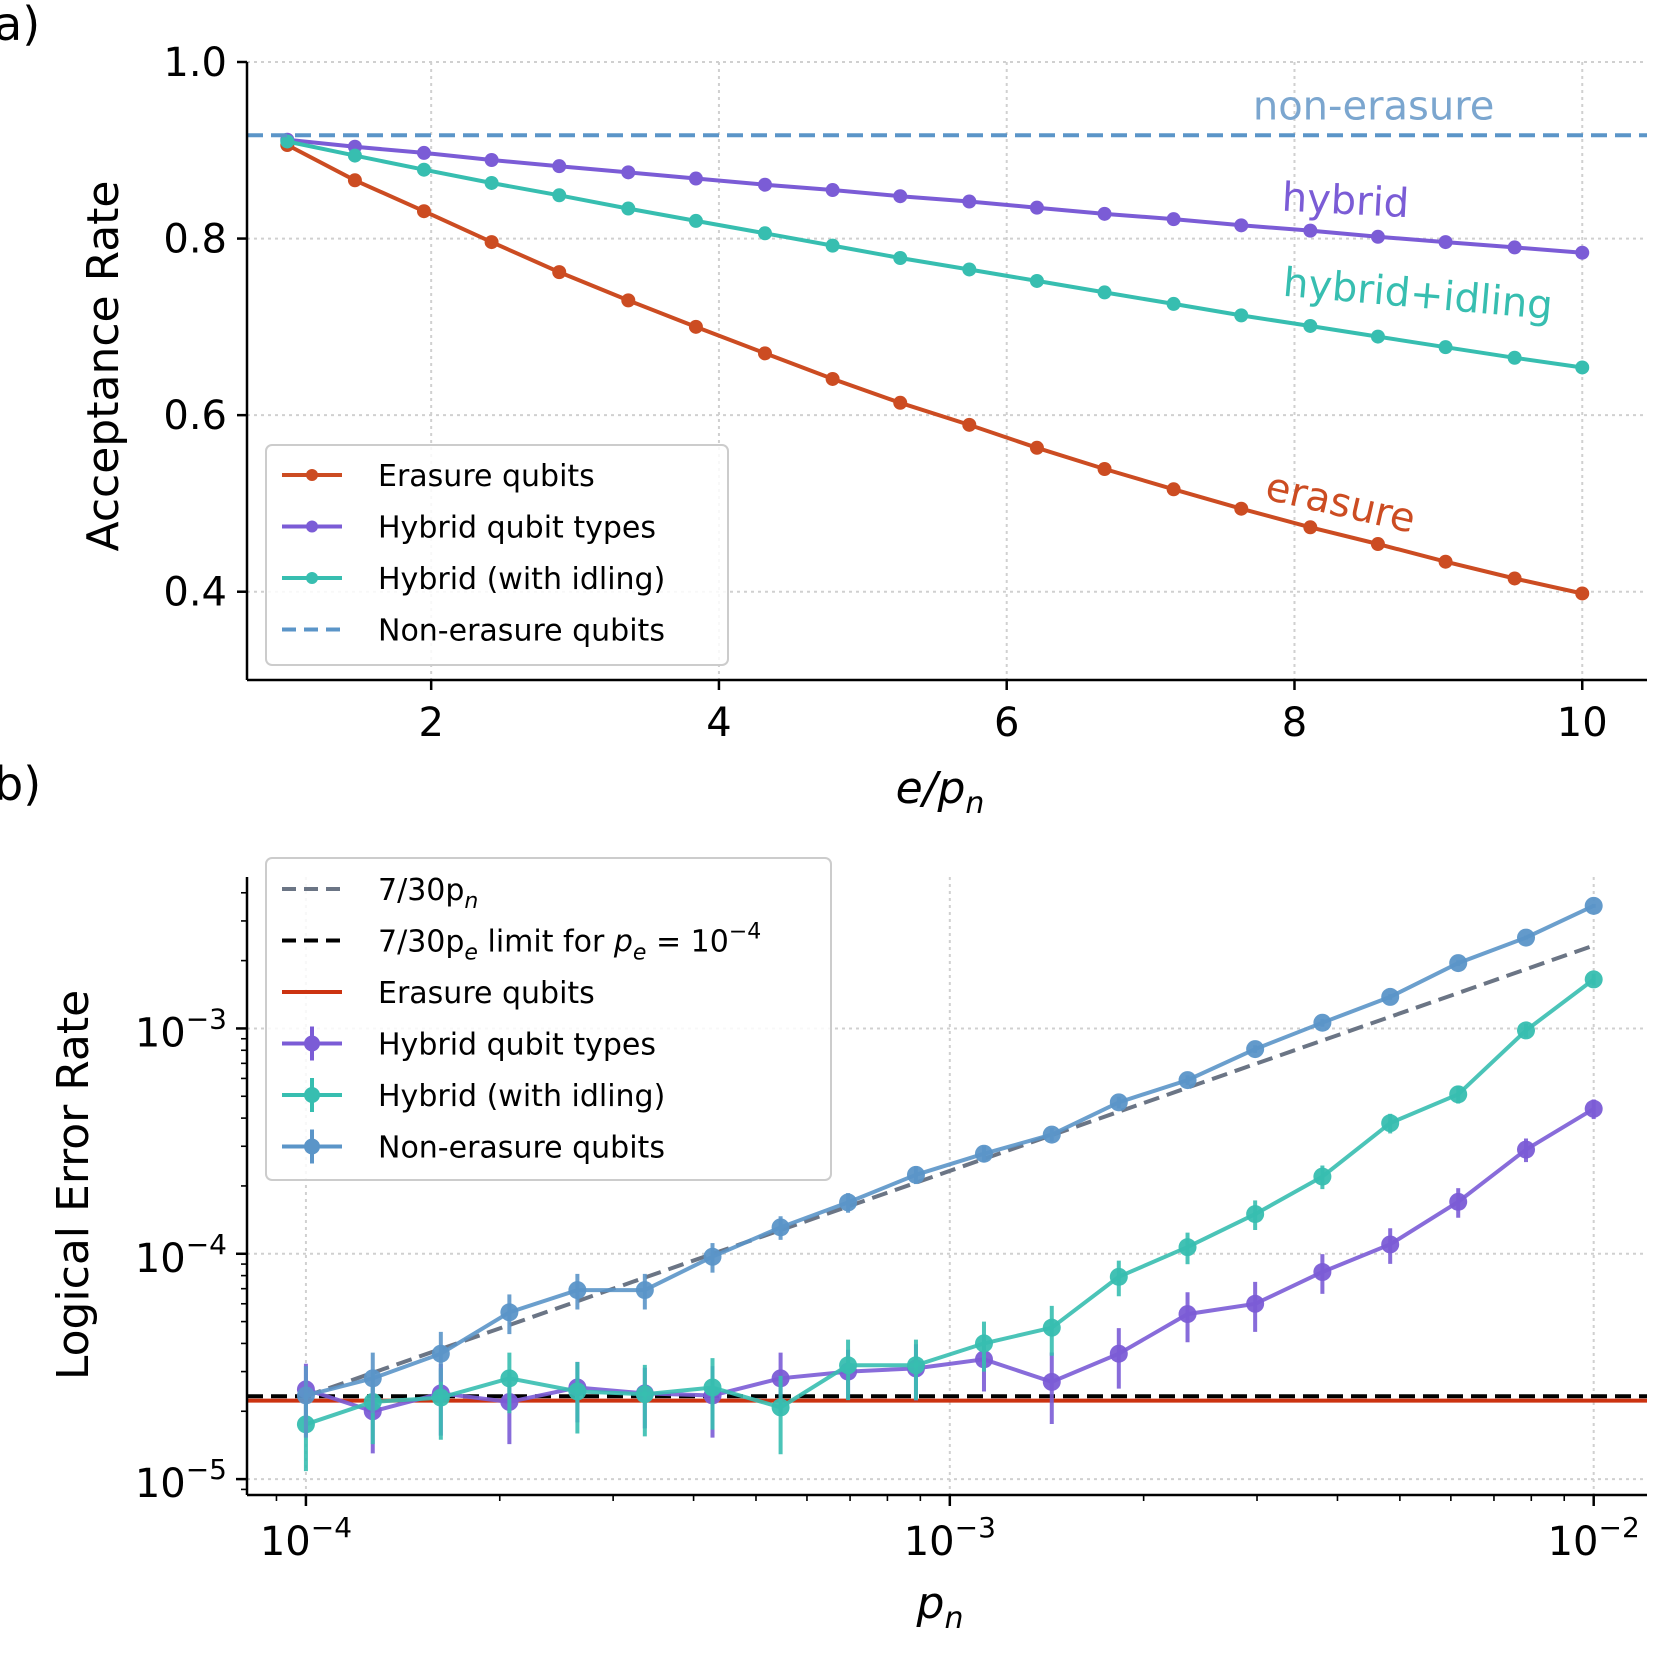 The height and width of the screenshot is (1661, 1661). Describe the element at coordinates (974, 803) in the screenshot. I see `panel-a-x-axis-label-sub: n` at that location.